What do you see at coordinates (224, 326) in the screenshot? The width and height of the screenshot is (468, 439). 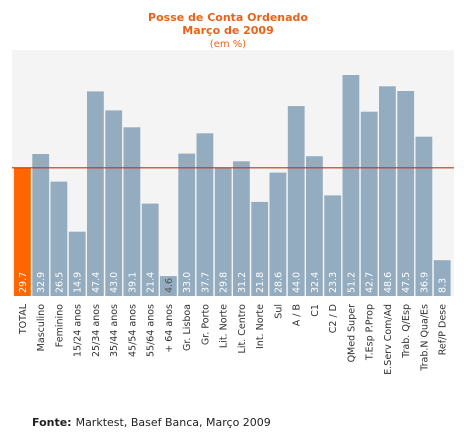 I see `category-label: Lit. Norte` at bounding box center [224, 326].